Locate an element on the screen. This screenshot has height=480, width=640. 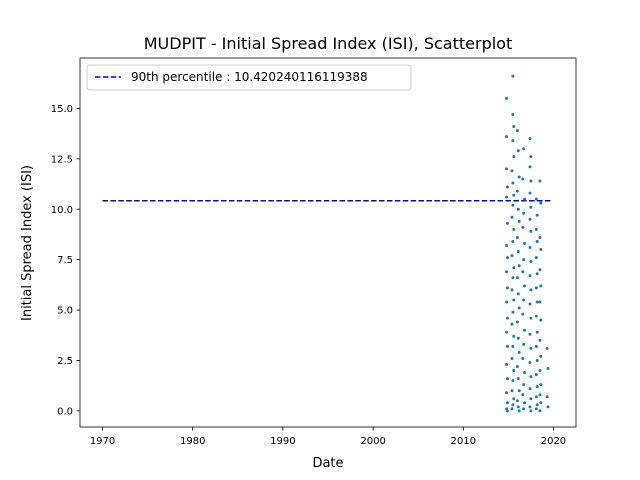
y-tick-label: 2.5 is located at coordinates (65, 361).